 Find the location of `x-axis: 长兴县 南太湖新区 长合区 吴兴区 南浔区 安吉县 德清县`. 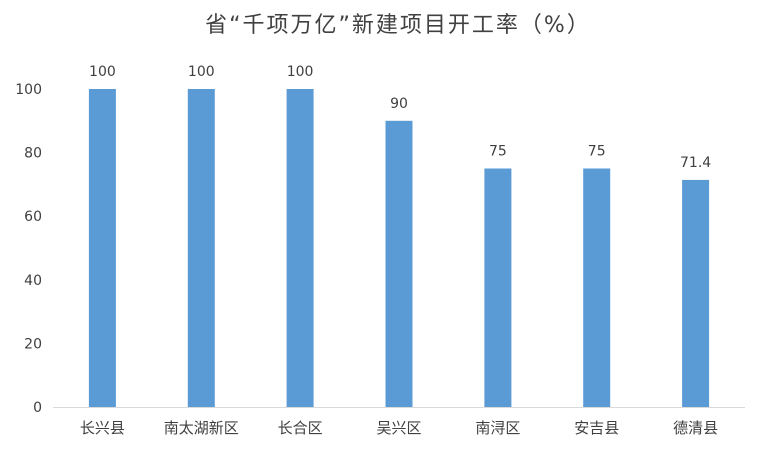

x-axis: 长兴县 南太湖新区 长合区 吴兴区 南浔区 安吉县 德清县 is located at coordinates (399, 422).